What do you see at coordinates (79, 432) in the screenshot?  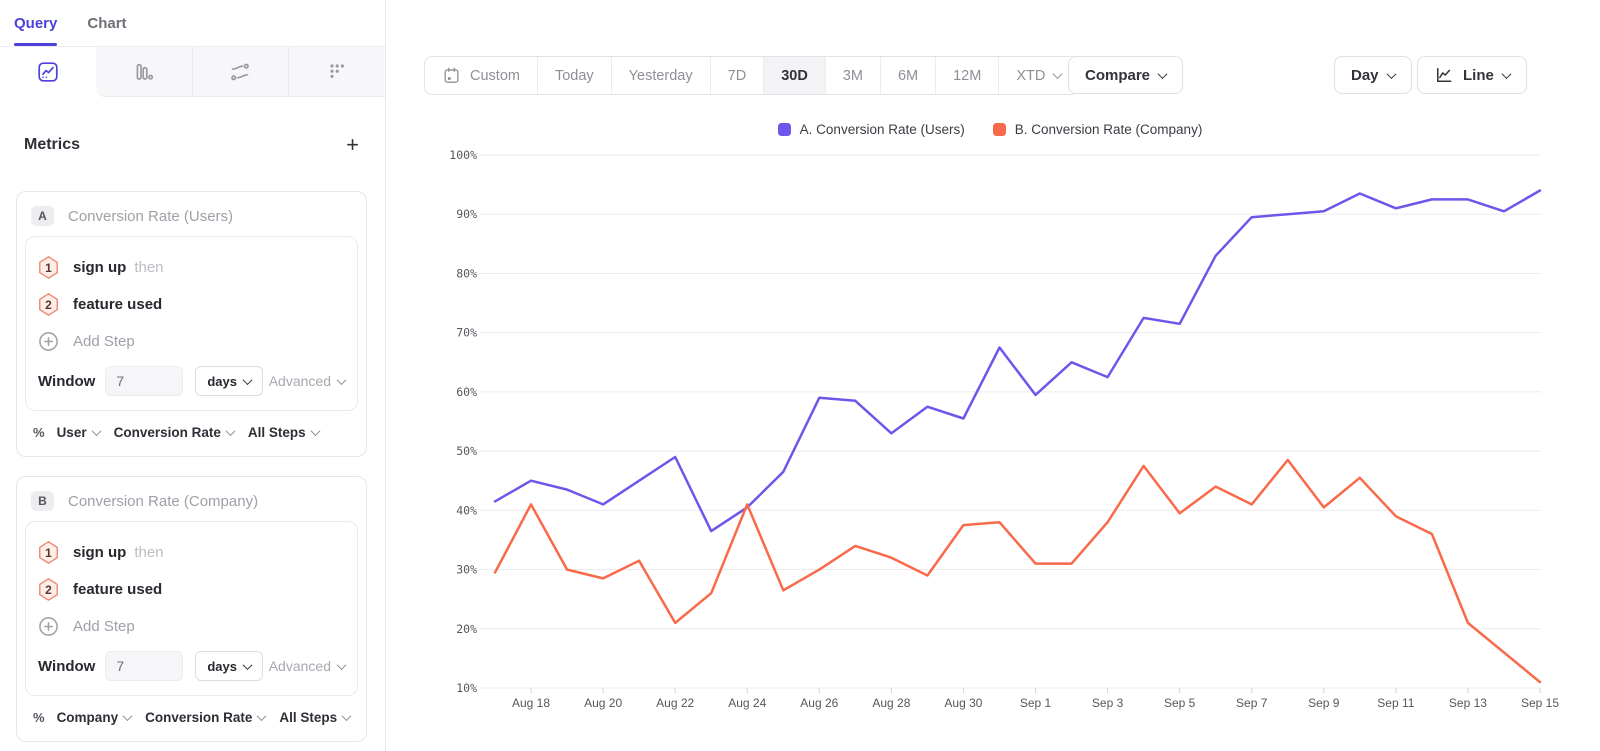 I see `entity-dropdown: User` at bounding box center [79, 432].